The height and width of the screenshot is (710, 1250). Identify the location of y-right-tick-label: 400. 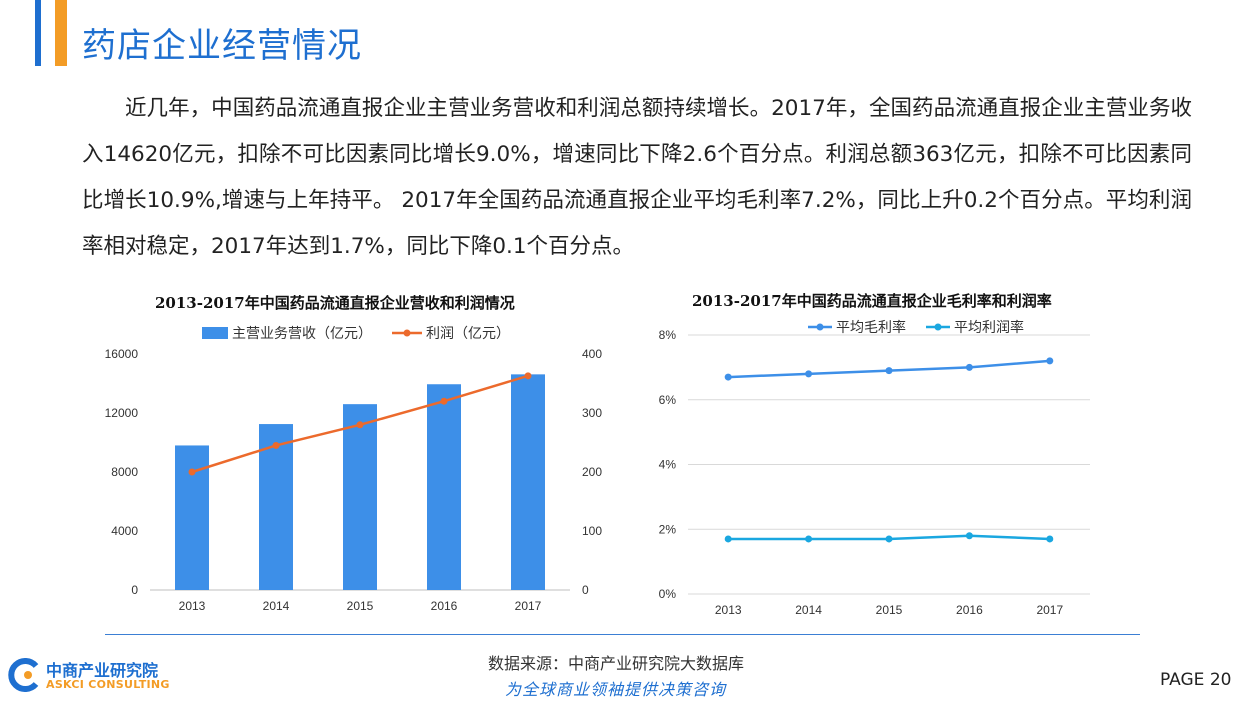
(592, 354).